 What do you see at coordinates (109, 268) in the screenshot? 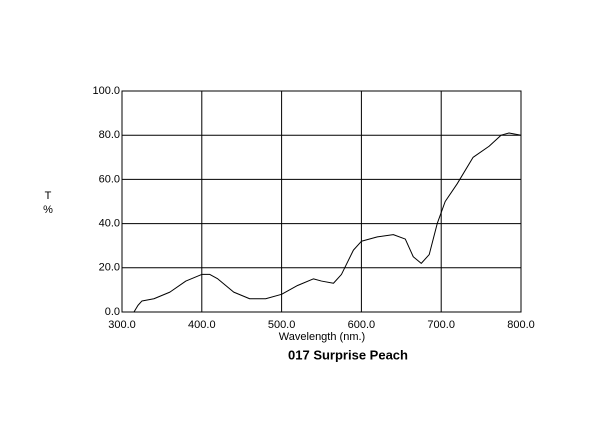
I see `y-tick-label: 20.0` at bounding box center [109, 268].